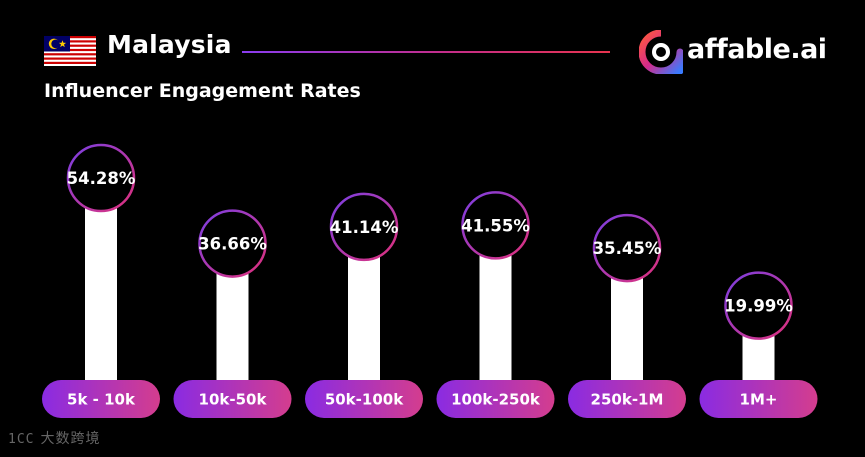 The height and width of the screenshot is (457, 865). I want to click on watermark-mark: 1CC, so click(21, 439).